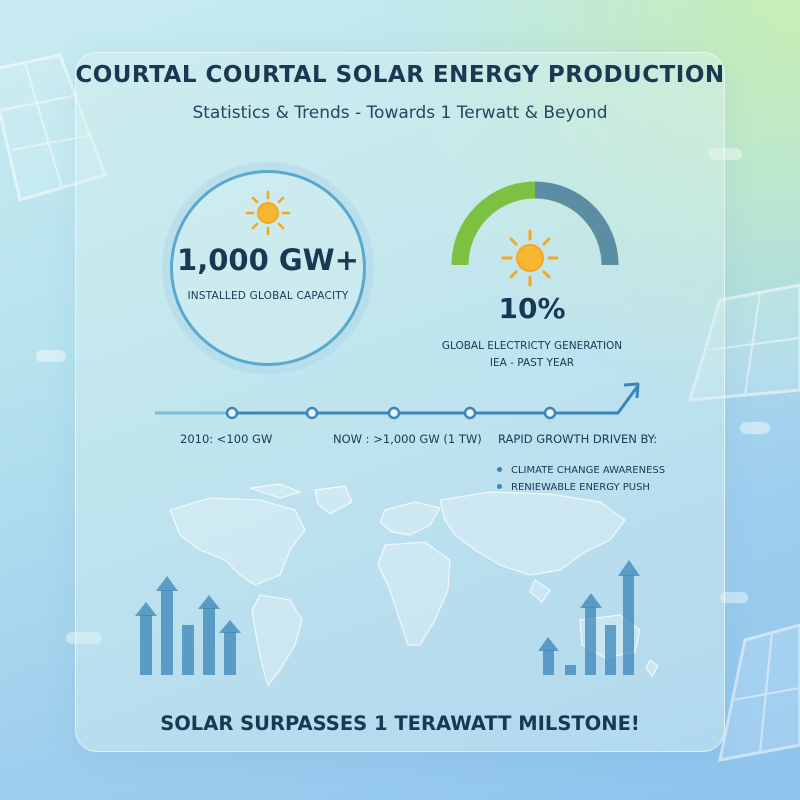 The height and width of the screenshot is (800, 800). I want to click on list-item: RENIEWABLE ENERGY PUSH, so click(581, 487).